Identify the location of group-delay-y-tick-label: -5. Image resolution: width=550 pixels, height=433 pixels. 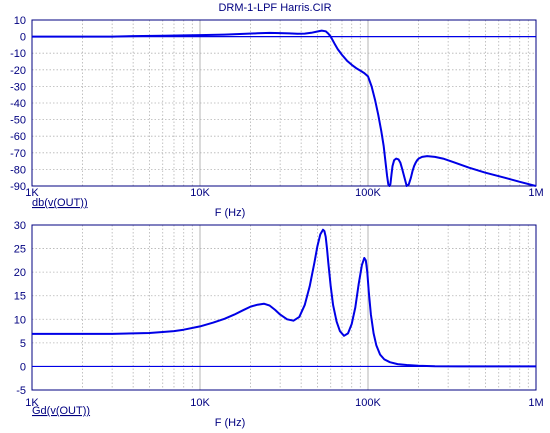
(21, 391).